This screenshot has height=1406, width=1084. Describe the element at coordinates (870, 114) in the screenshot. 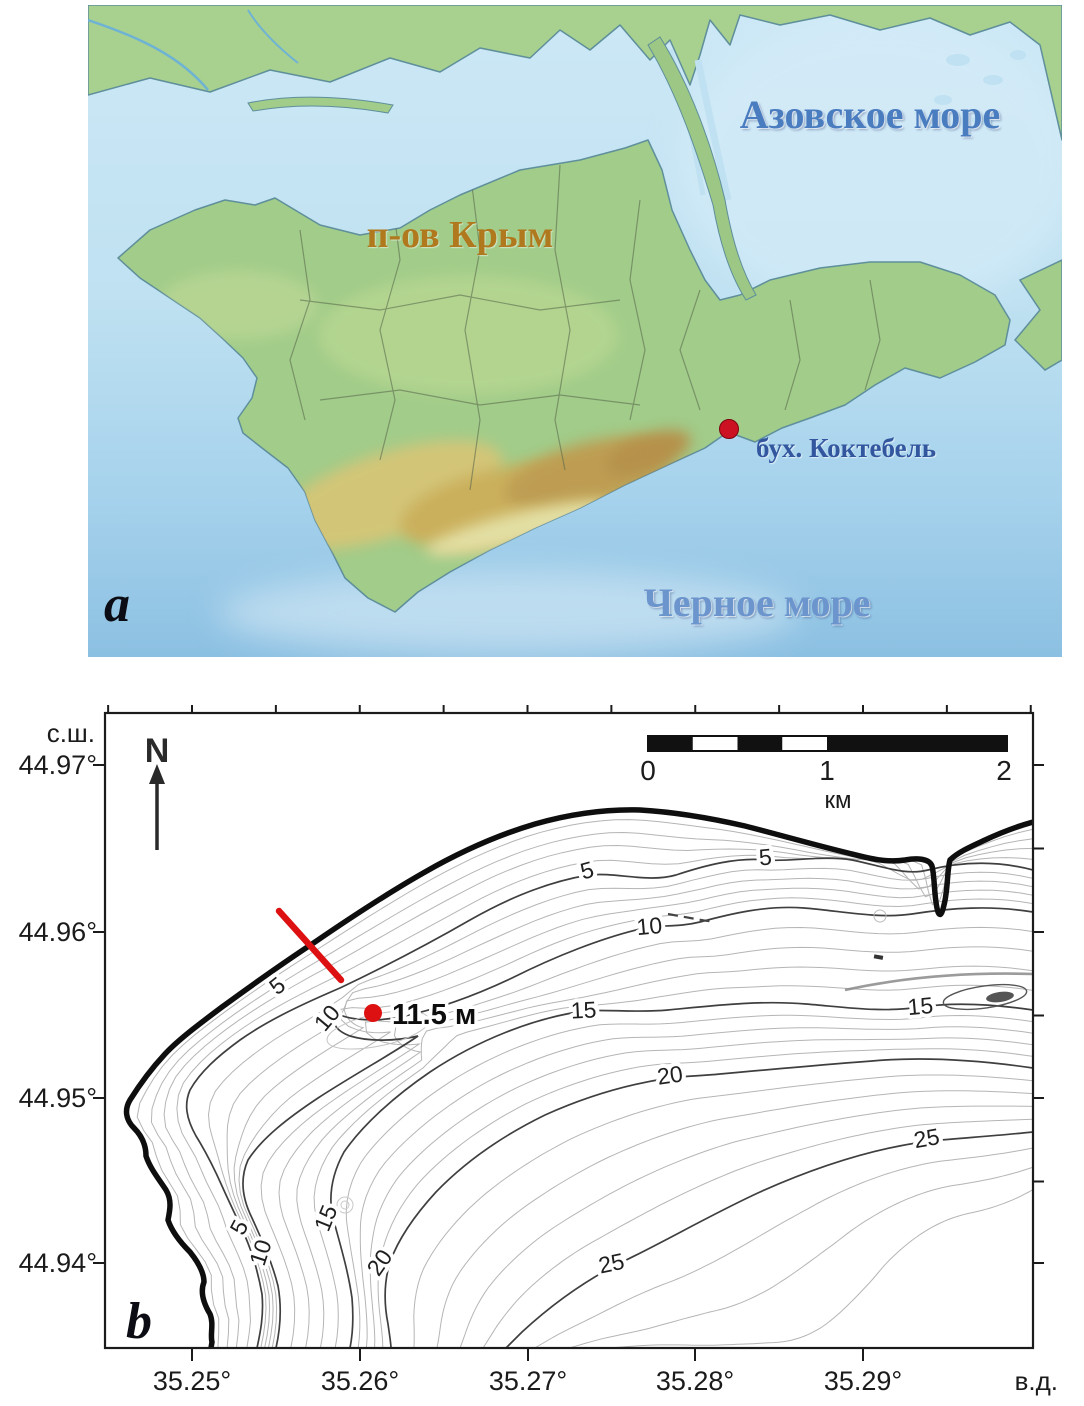

I see `azov-sea-label: Азовское море` at that location.